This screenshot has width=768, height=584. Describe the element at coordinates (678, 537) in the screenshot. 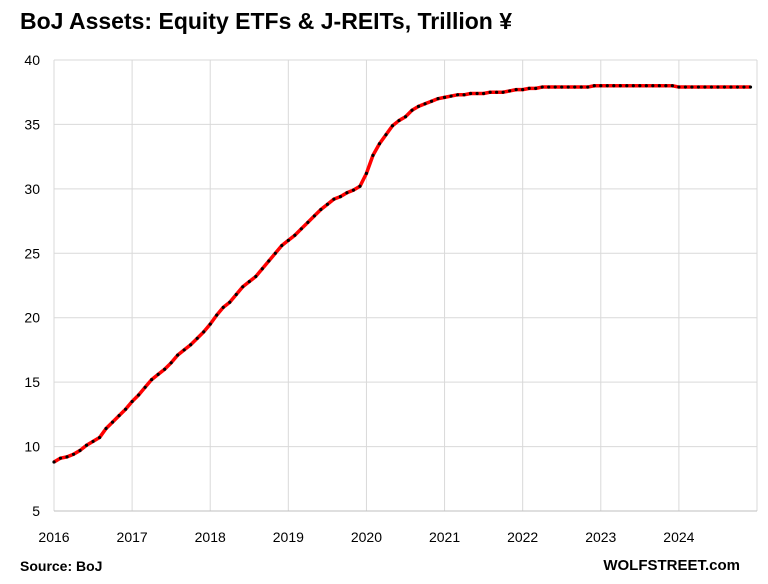

I see `x-tick-label: 2024` at that location.